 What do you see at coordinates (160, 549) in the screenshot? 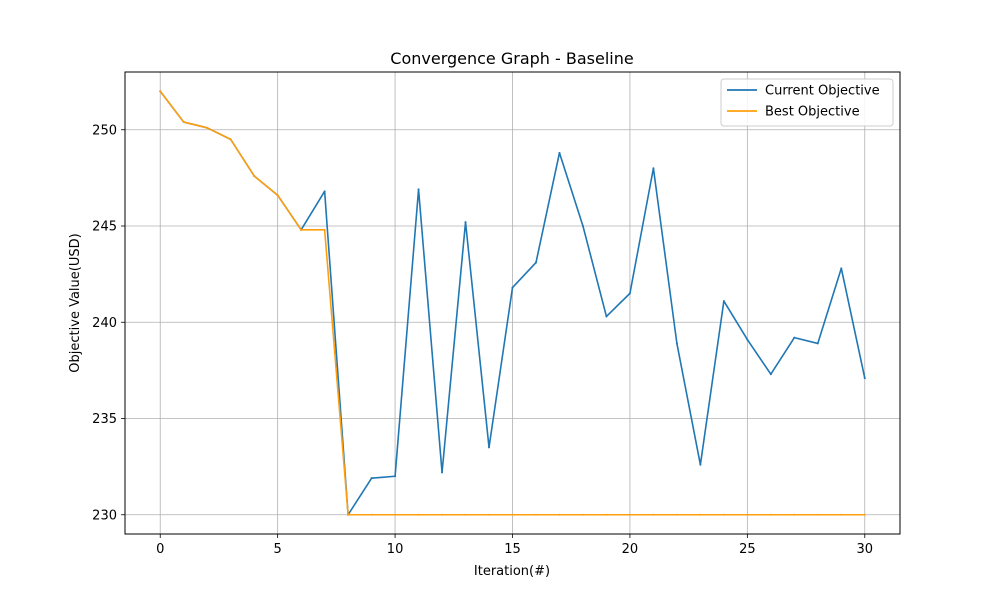
I see `x-tick-label: 0` at bounding box center [160, 549].